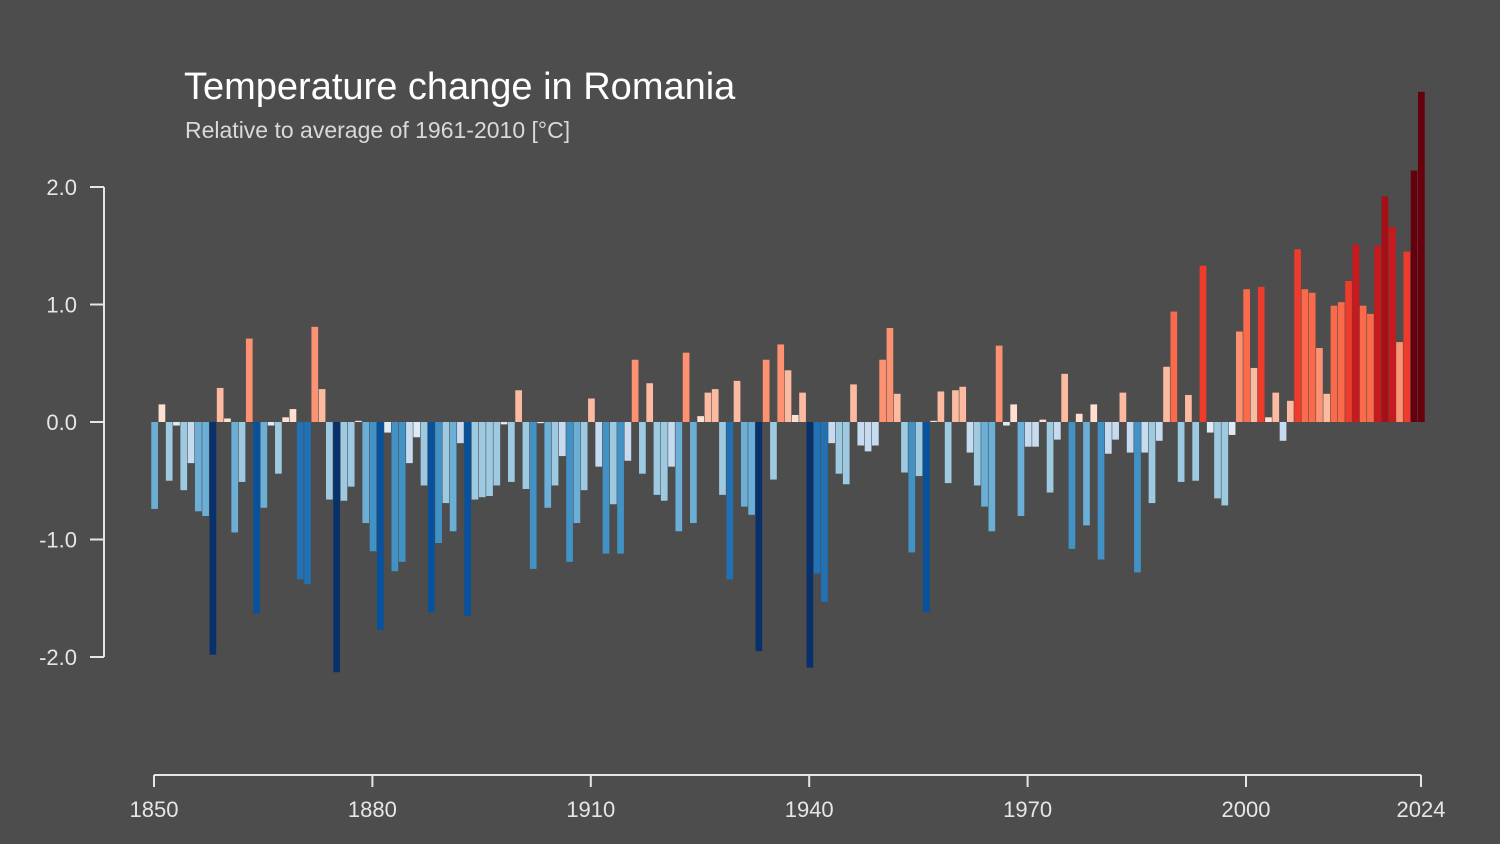 The image size is (1500, 844). Describe the element at coordinates (1115, 431) in the screenshot. I see `bar-1982` at that location.